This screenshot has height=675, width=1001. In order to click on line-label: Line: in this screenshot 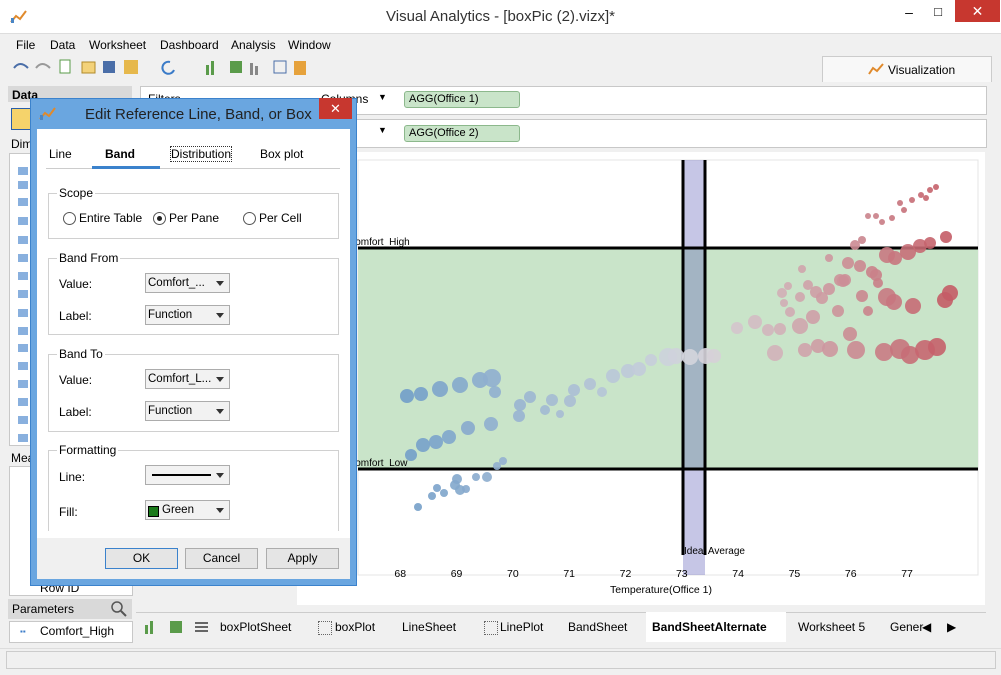, I will do `click(72, 477)`.